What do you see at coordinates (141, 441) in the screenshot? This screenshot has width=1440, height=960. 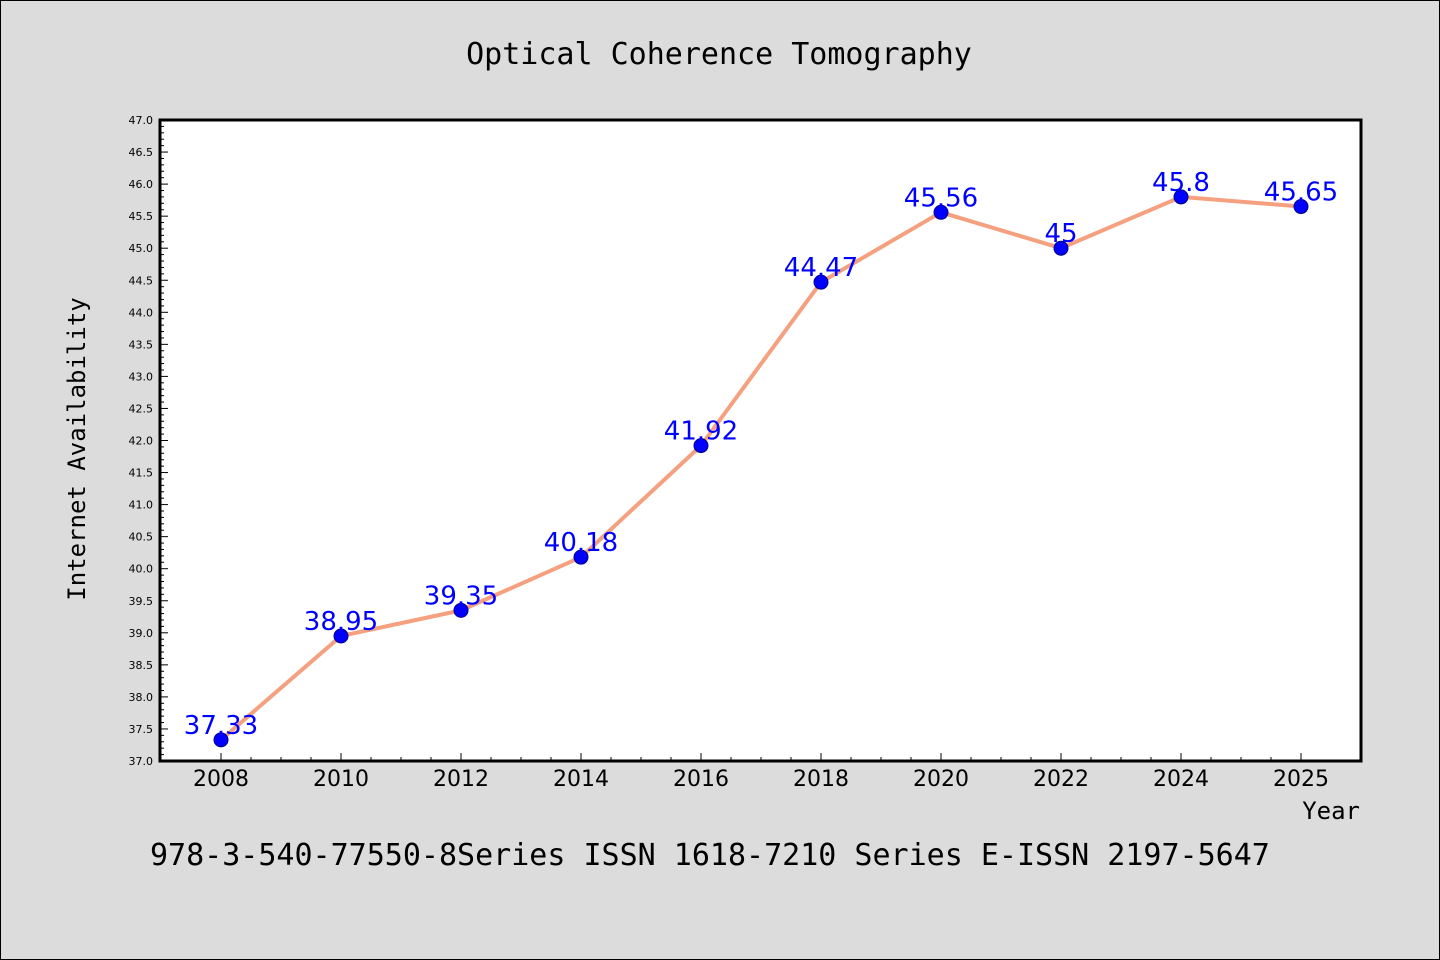 I see `y-tick-label: 42.0` at bounding box center [141, 441].